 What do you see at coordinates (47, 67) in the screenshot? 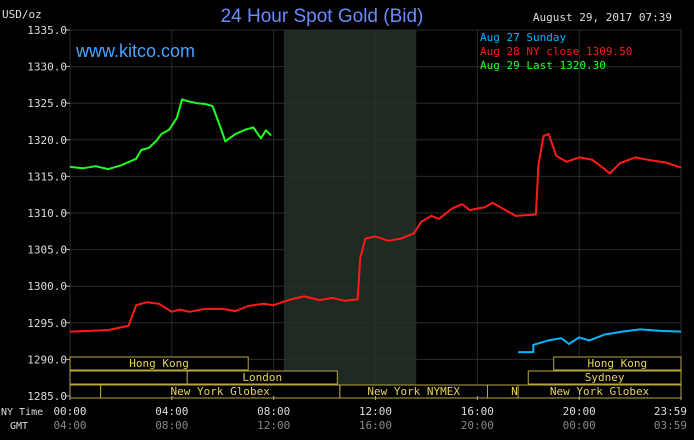
I see `y-tick-label: 1330.0` at bounding box center [47, 67].